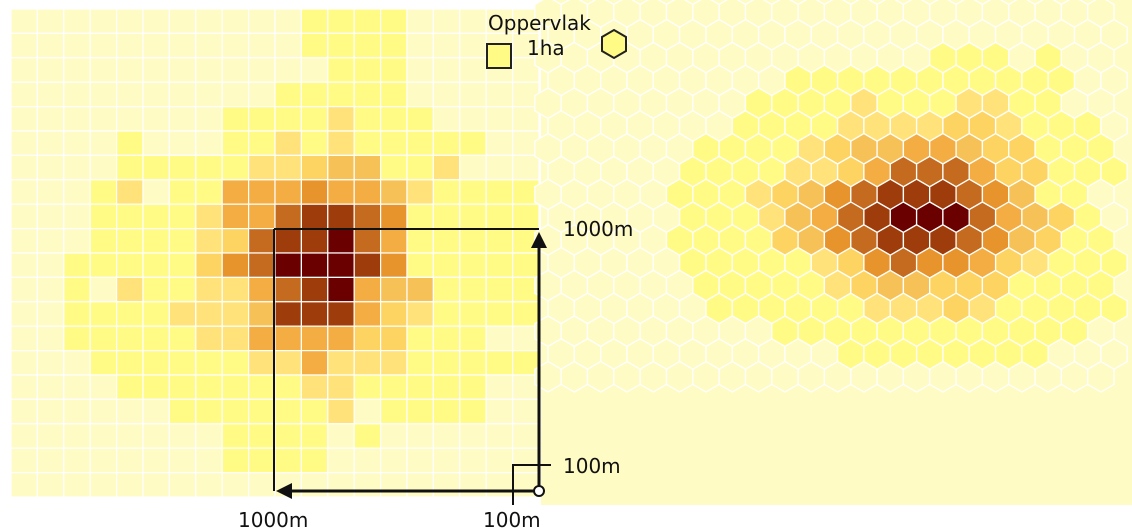  Describe the element at coordinates (539, 23) in the screenshot. I see `legend-title: Oppervlak` at that location.